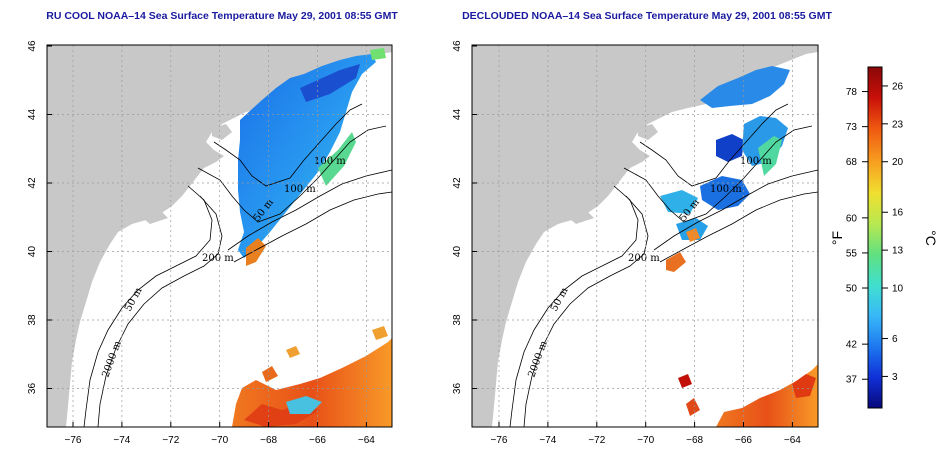 The width and height of the screenshot is (950, 475). I want to click on fahrenheit-tick-label: 37, so click(852, 380).